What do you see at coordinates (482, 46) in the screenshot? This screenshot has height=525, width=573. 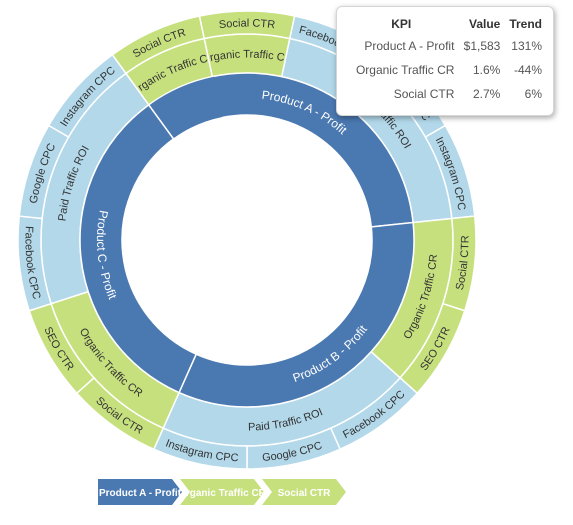 I see `kpi-value: $1,583` at bounding box center [482, 46].